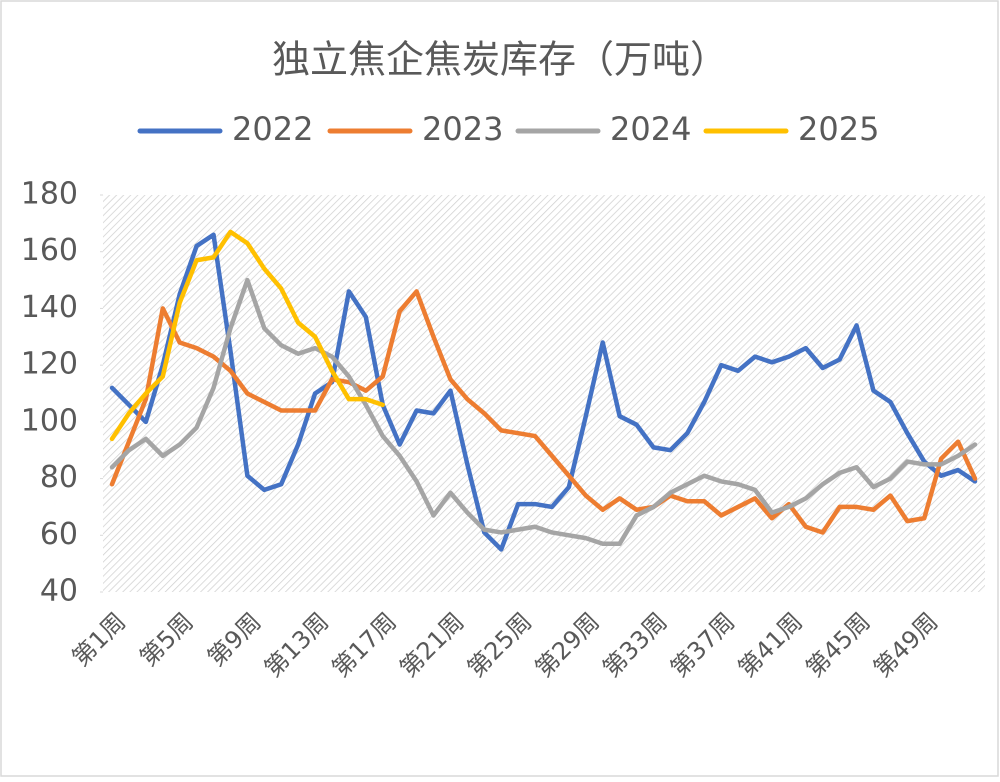  Describe the element at coordinates (49, 364) in the screenshot. I see `y-tick-label: 120` at that location.